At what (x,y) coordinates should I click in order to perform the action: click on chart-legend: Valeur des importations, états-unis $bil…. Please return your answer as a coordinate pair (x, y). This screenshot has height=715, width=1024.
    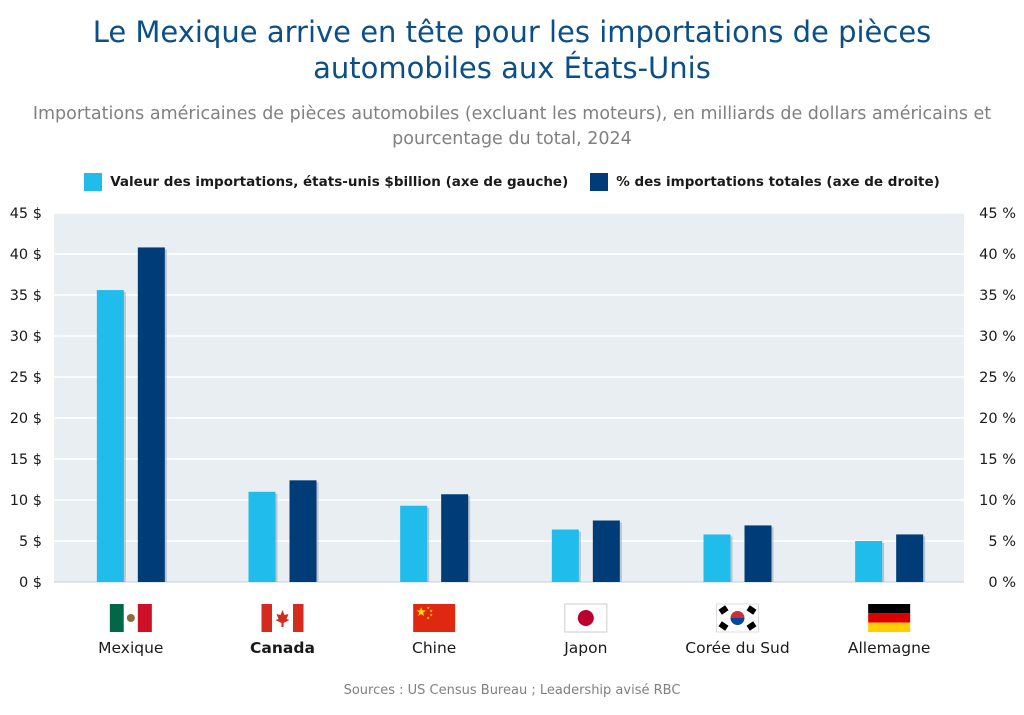
    Looking at the image, I should click on (512, 182).